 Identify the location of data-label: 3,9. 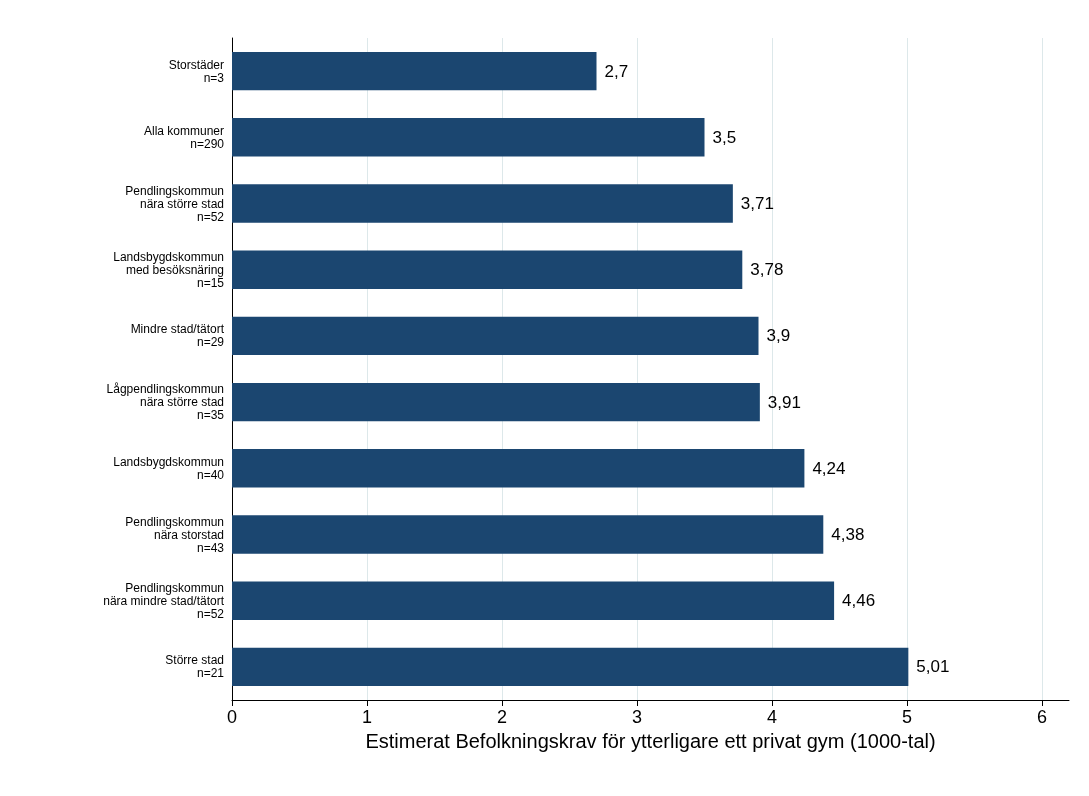
(778, 336).